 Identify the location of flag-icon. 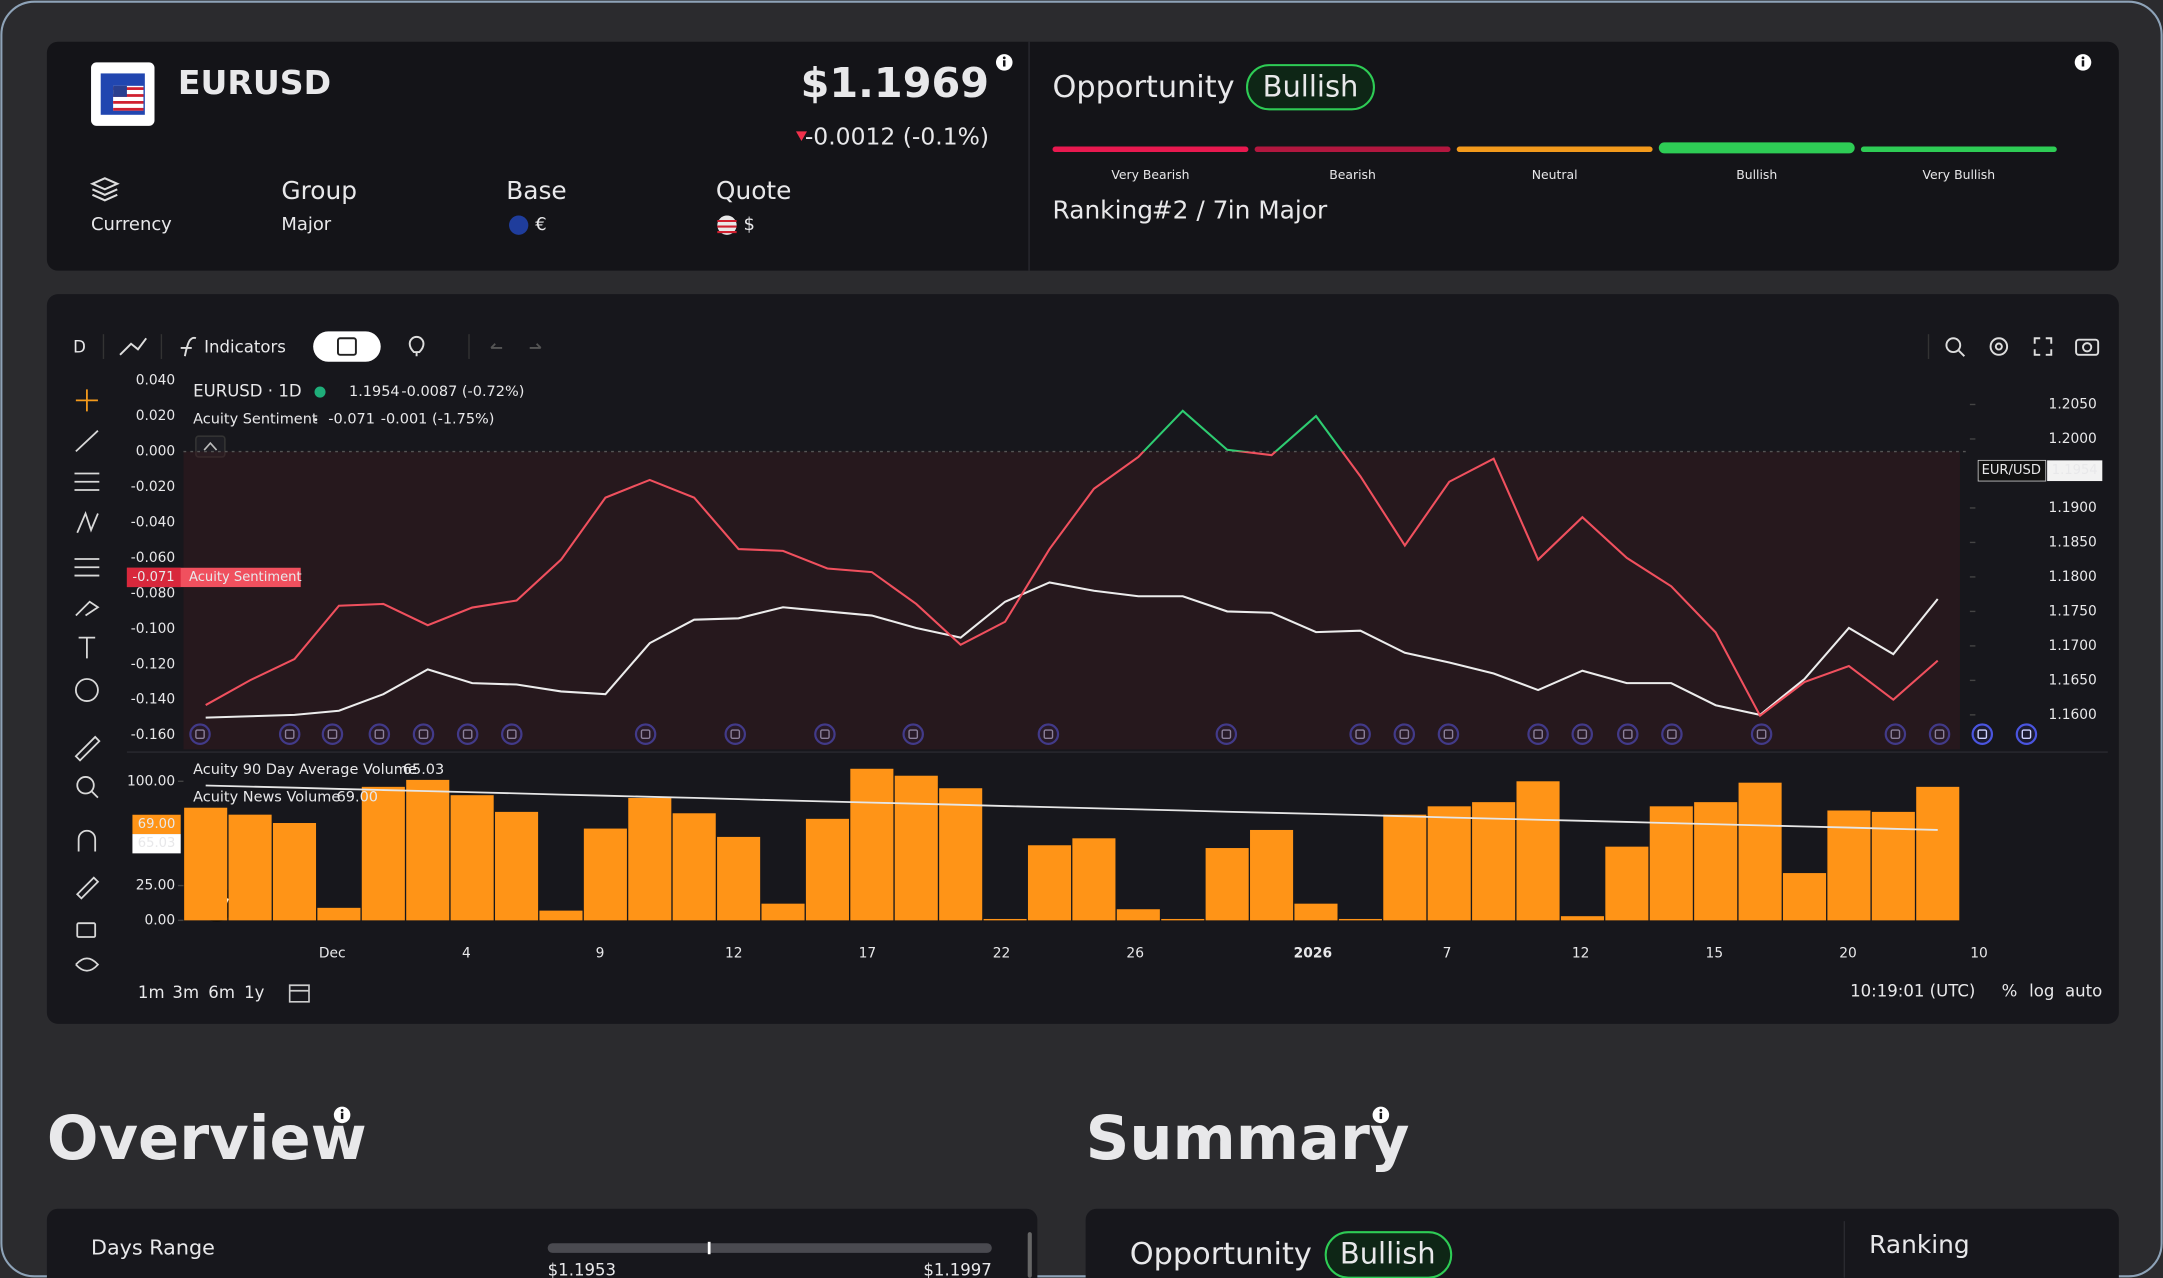
(123, 94).